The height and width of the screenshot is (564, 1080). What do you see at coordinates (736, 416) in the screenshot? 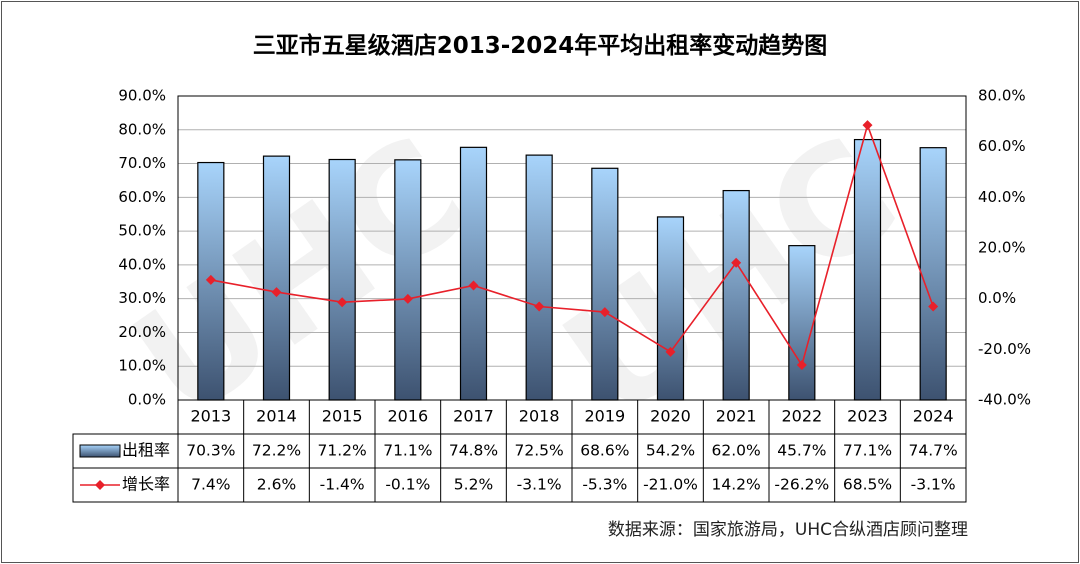
I see `x-tick-label: 2021` at bounding box center [736, 416].